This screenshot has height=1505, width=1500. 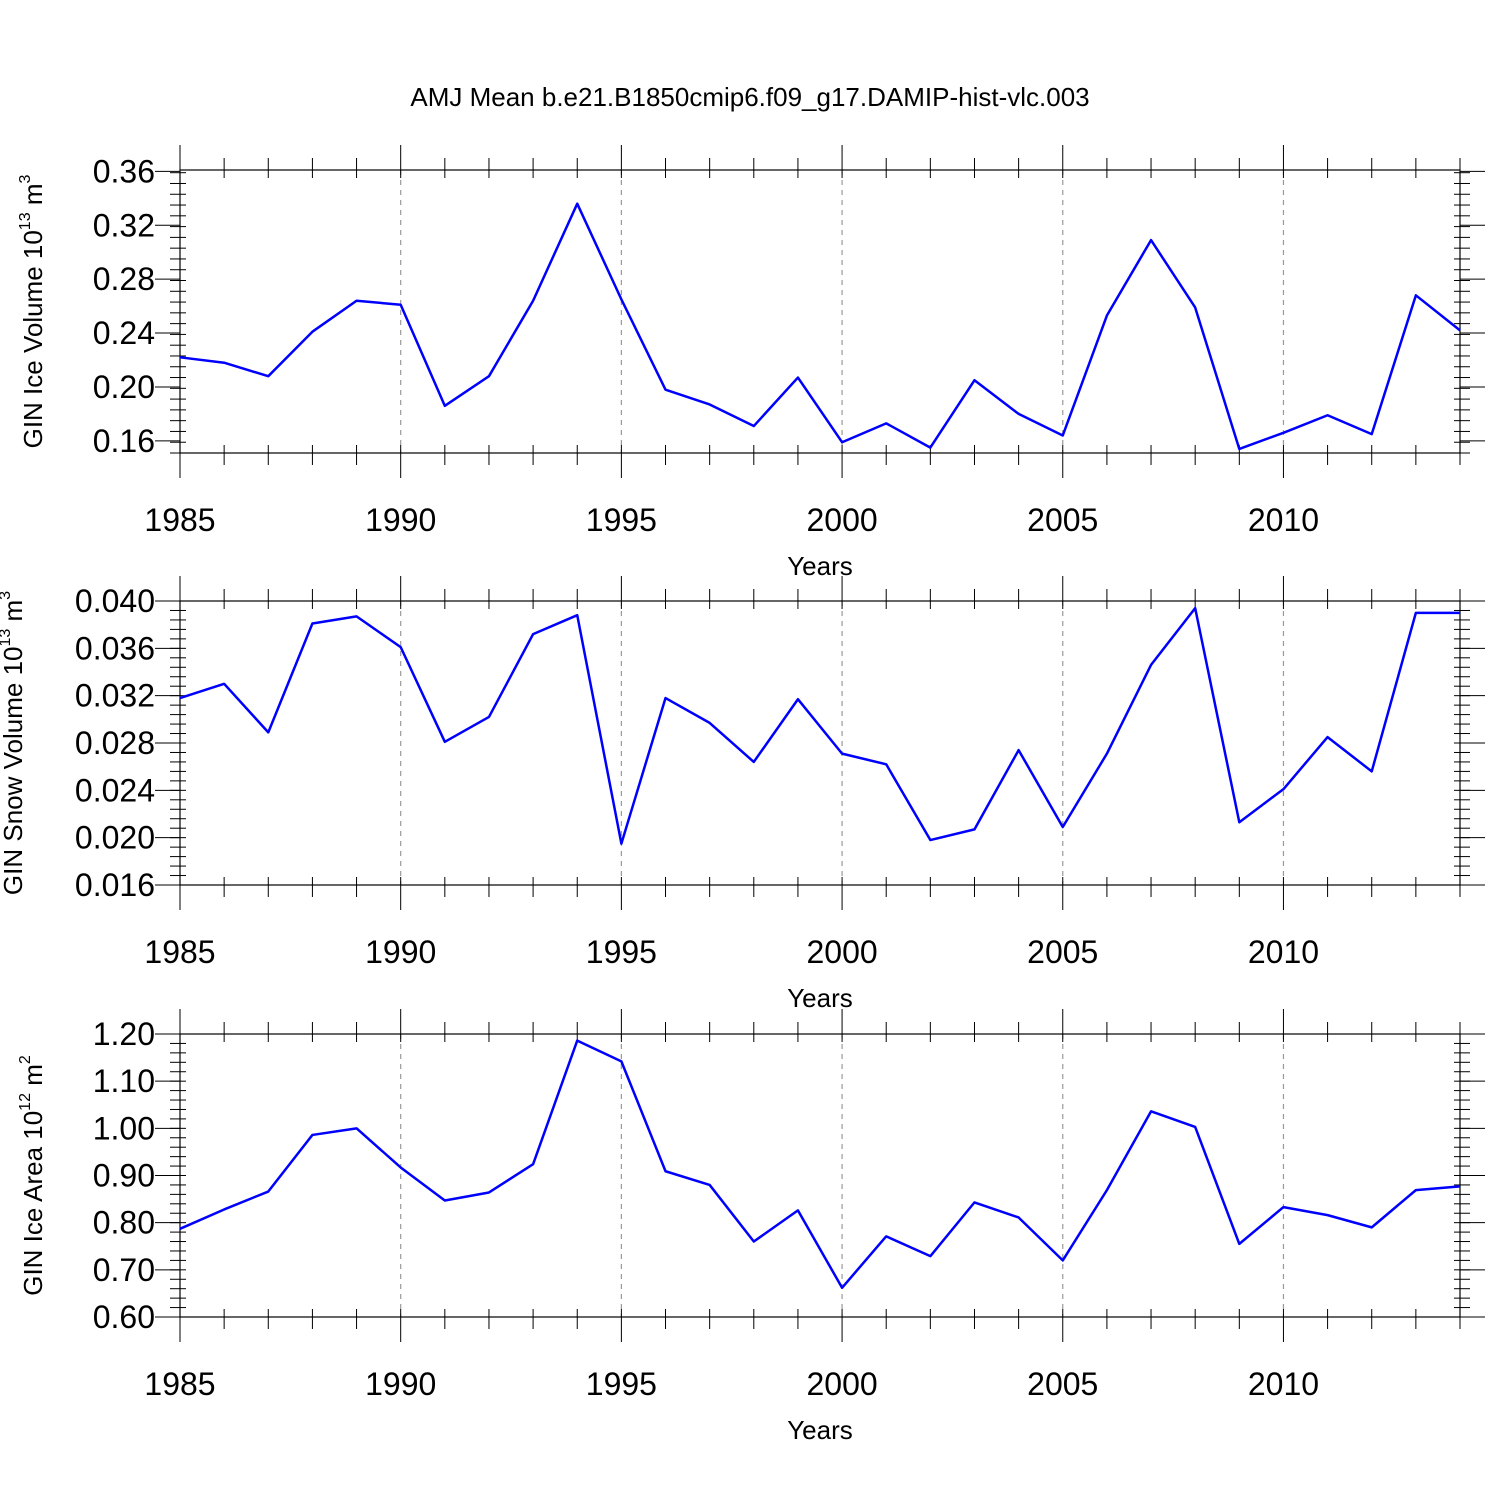 I want to click on y-axis-title-main: GIN Ice Area 10, so click(x=33, y=1203).